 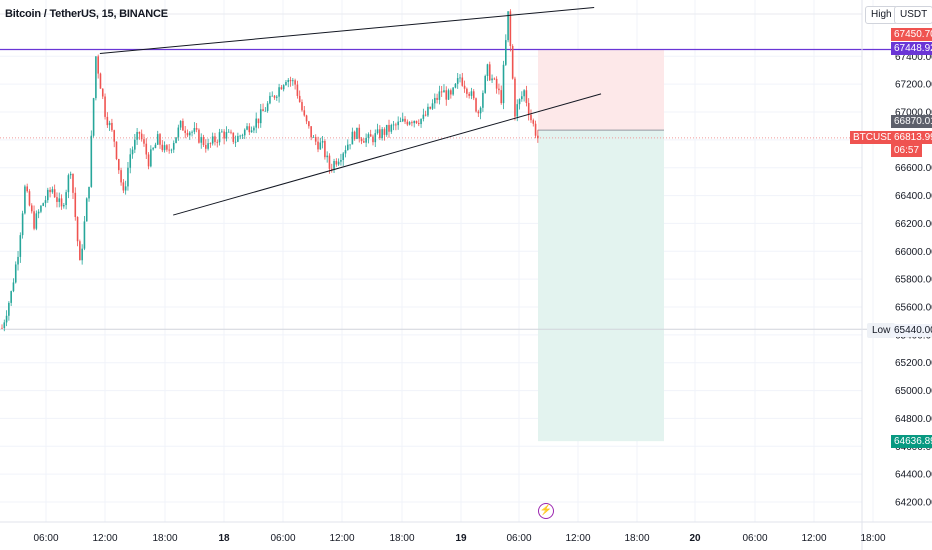 I want to click on current-price-tag: 66813.99, so click(x=911, y=137).